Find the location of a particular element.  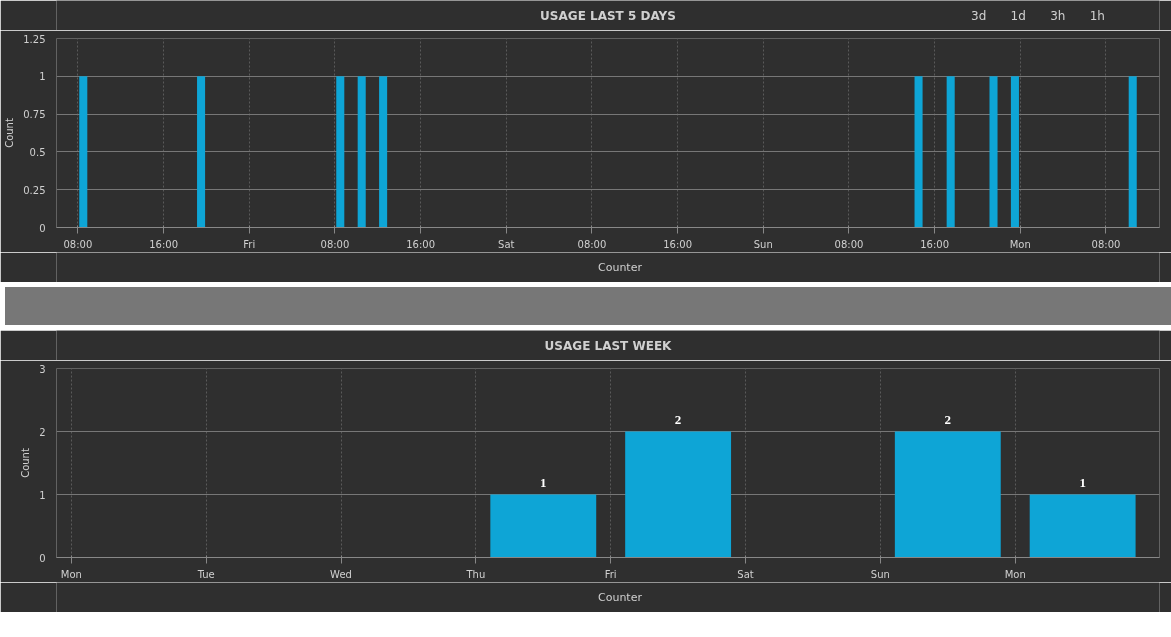

y-tick-label: 0.25 is located at coordinates (34, 190).